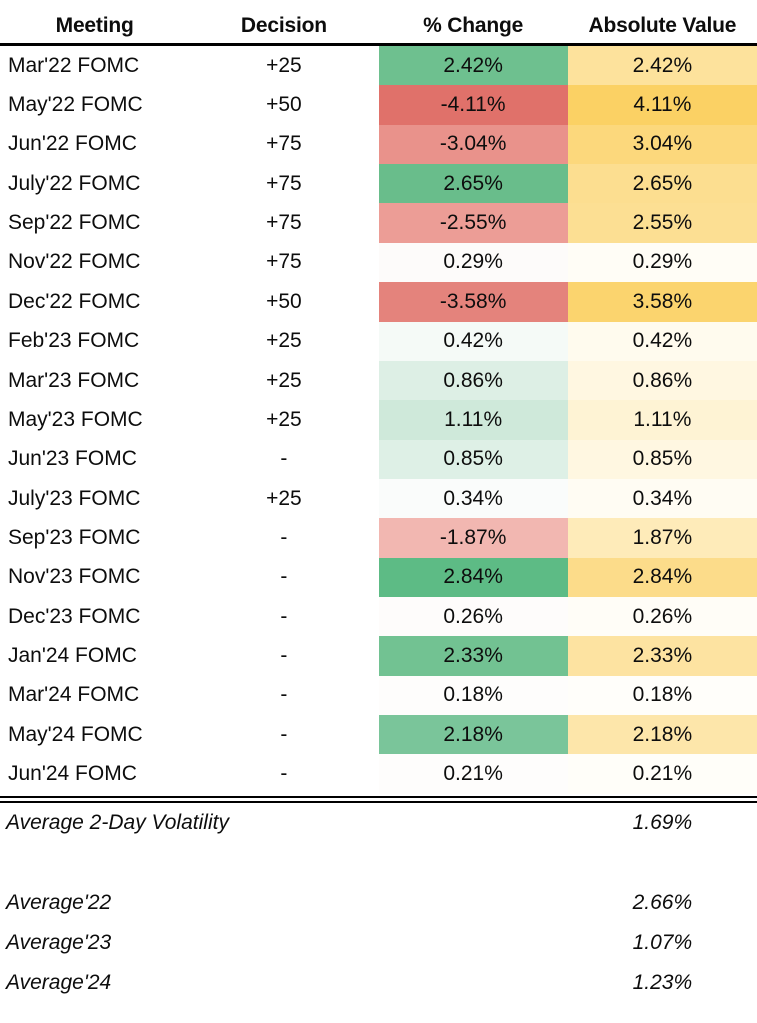 The image size is (757, 1023). What do you see at coordinates (662, 144) in the screenshot?
I see `abs-value-cell: 3.04%` at bounding box center [662, 144].